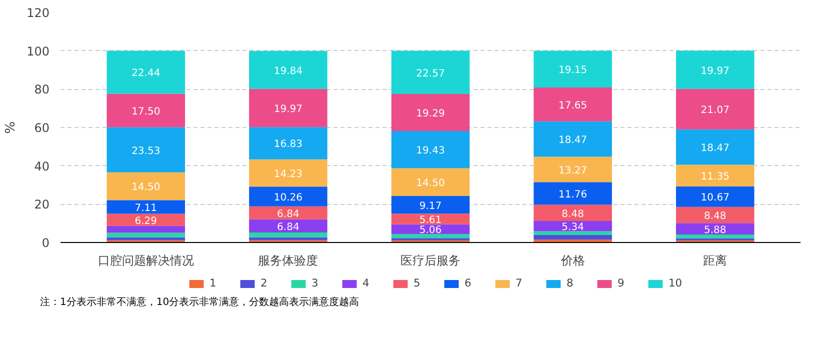  What do you see at coordinates (573, 228) in the screenshot?
I see `data-label: 5.34` at bounding box center [573, 228].